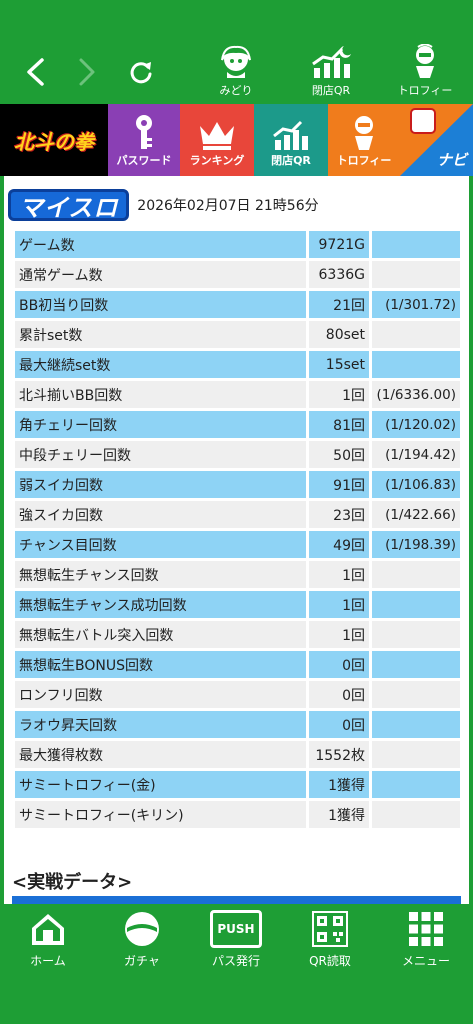 This screenshot has width=473, height=1024. I want to click on stat-label: 最大継続set数, so click(160, 364).